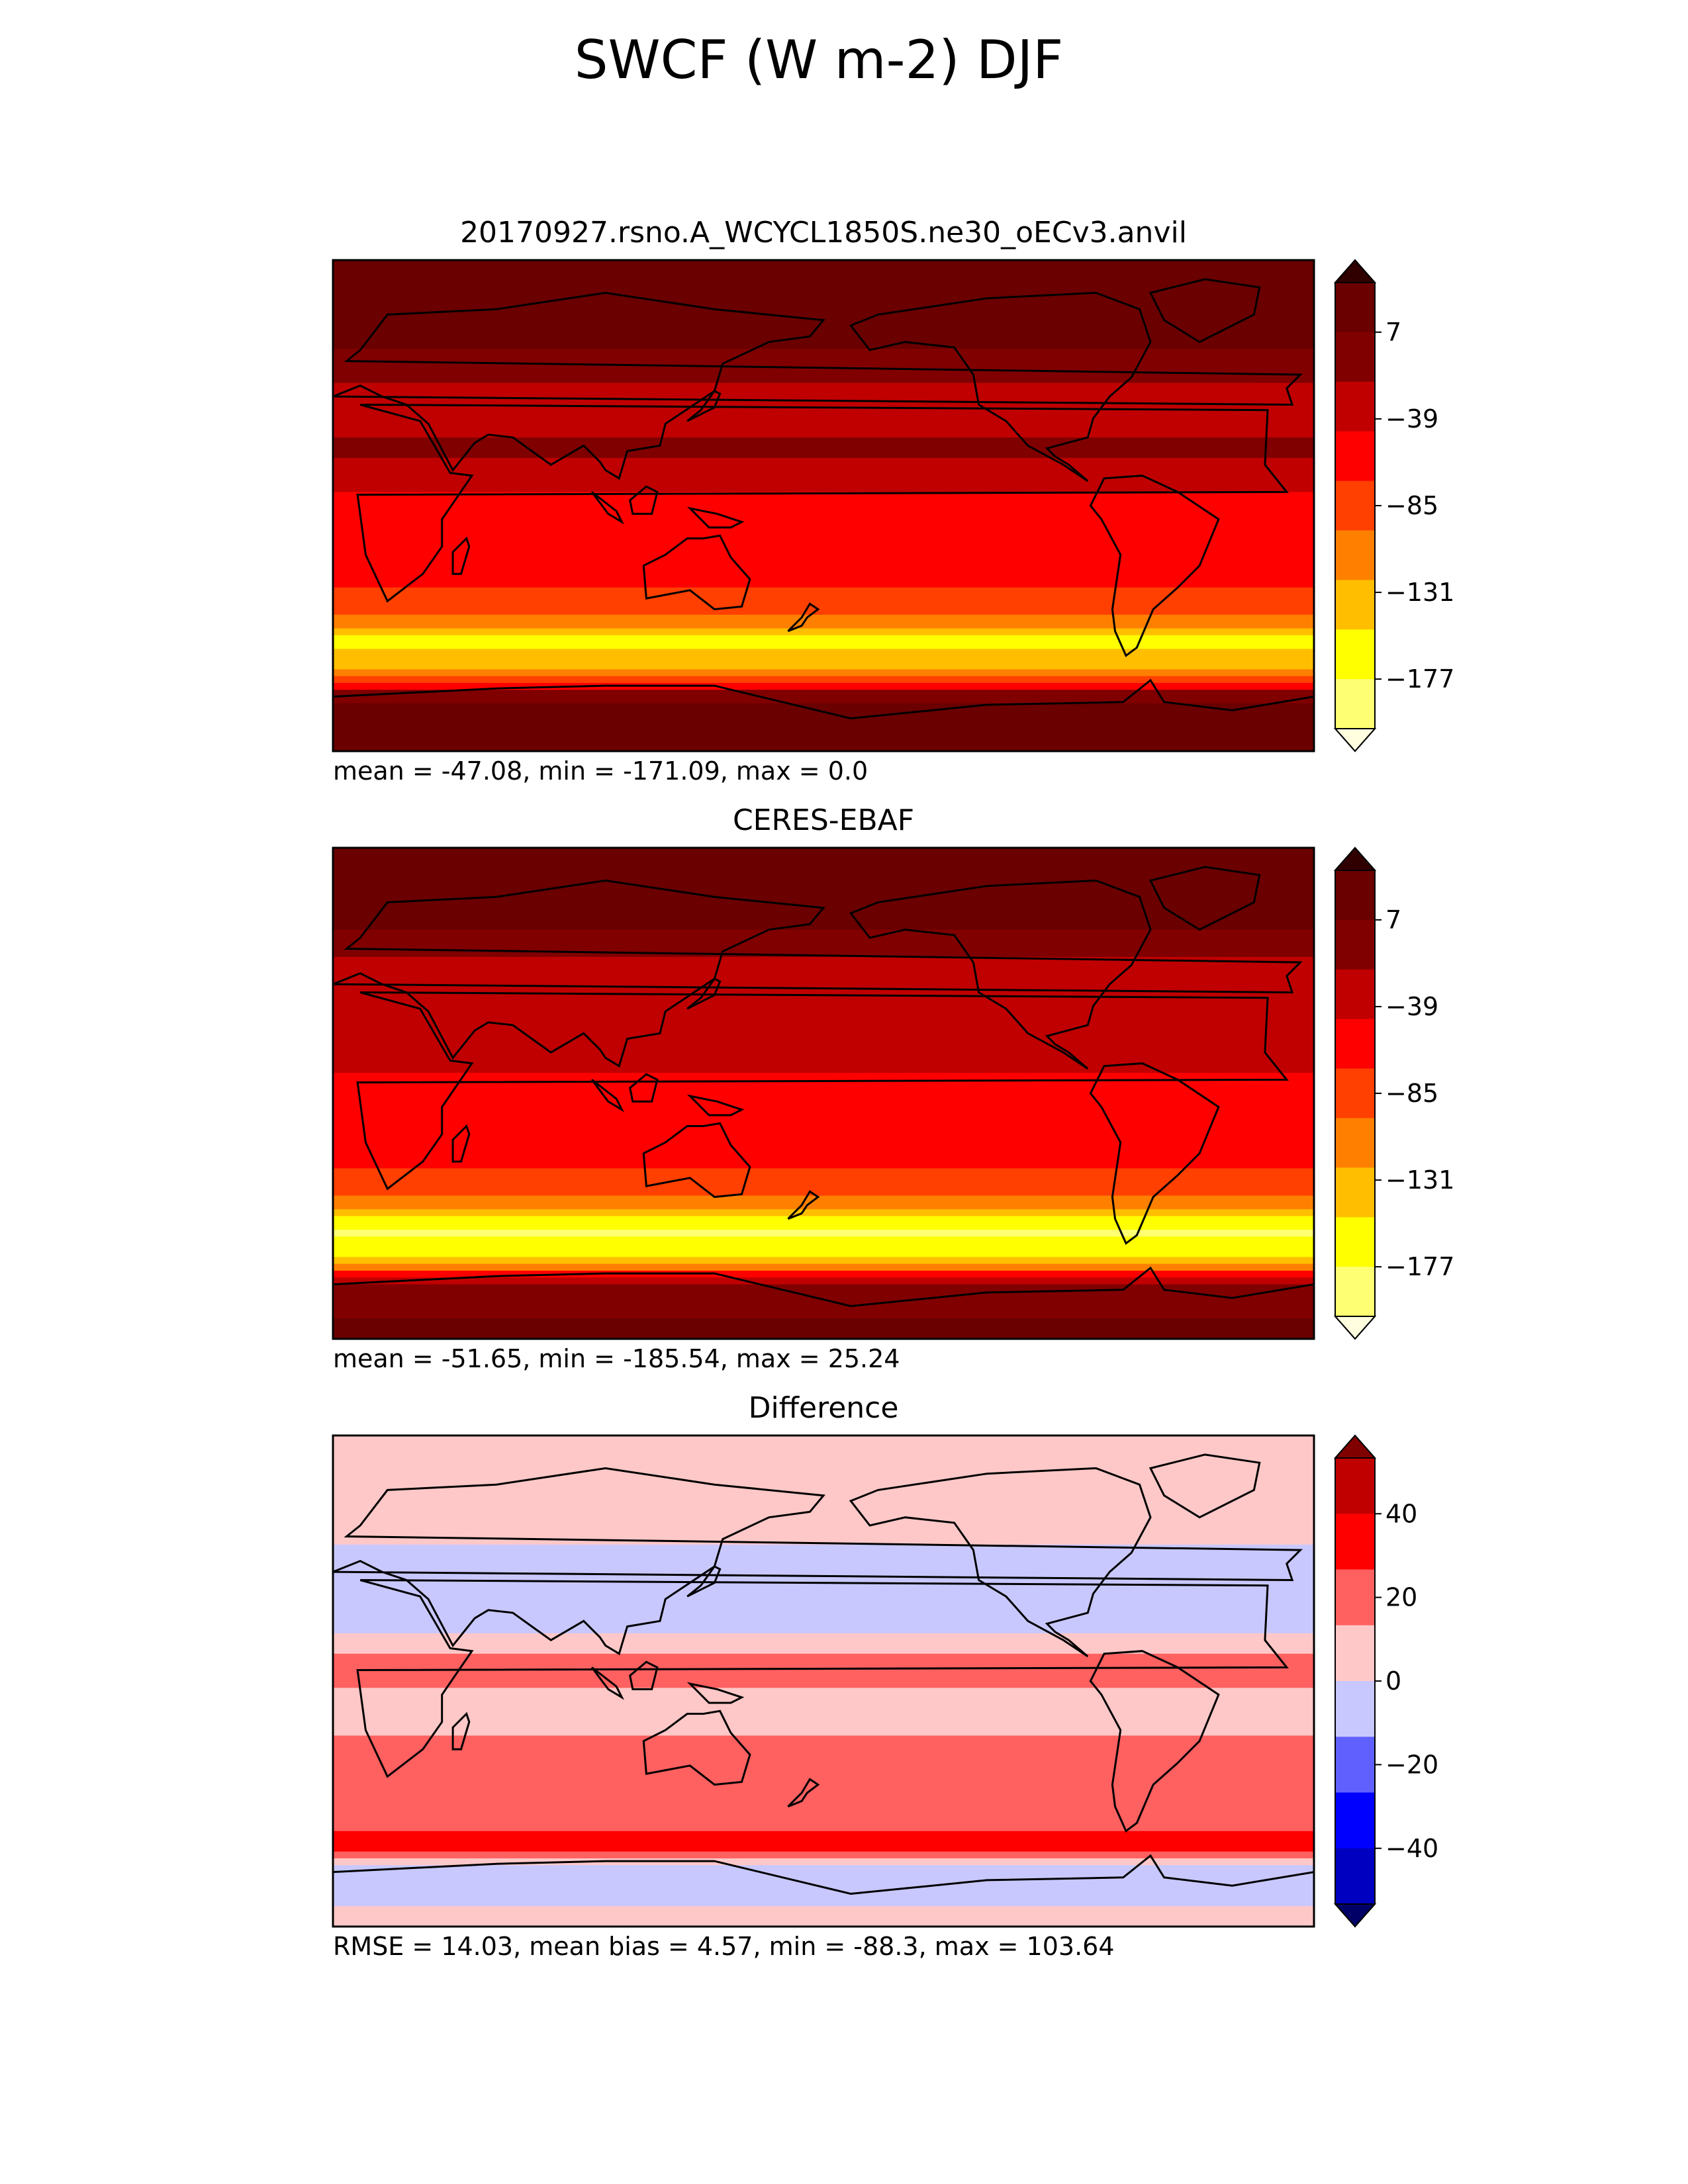  What do you see at coordinates (1205, 310) in the screenshot?
I see `coastline-greenland` at bounding box center [1205, 310].